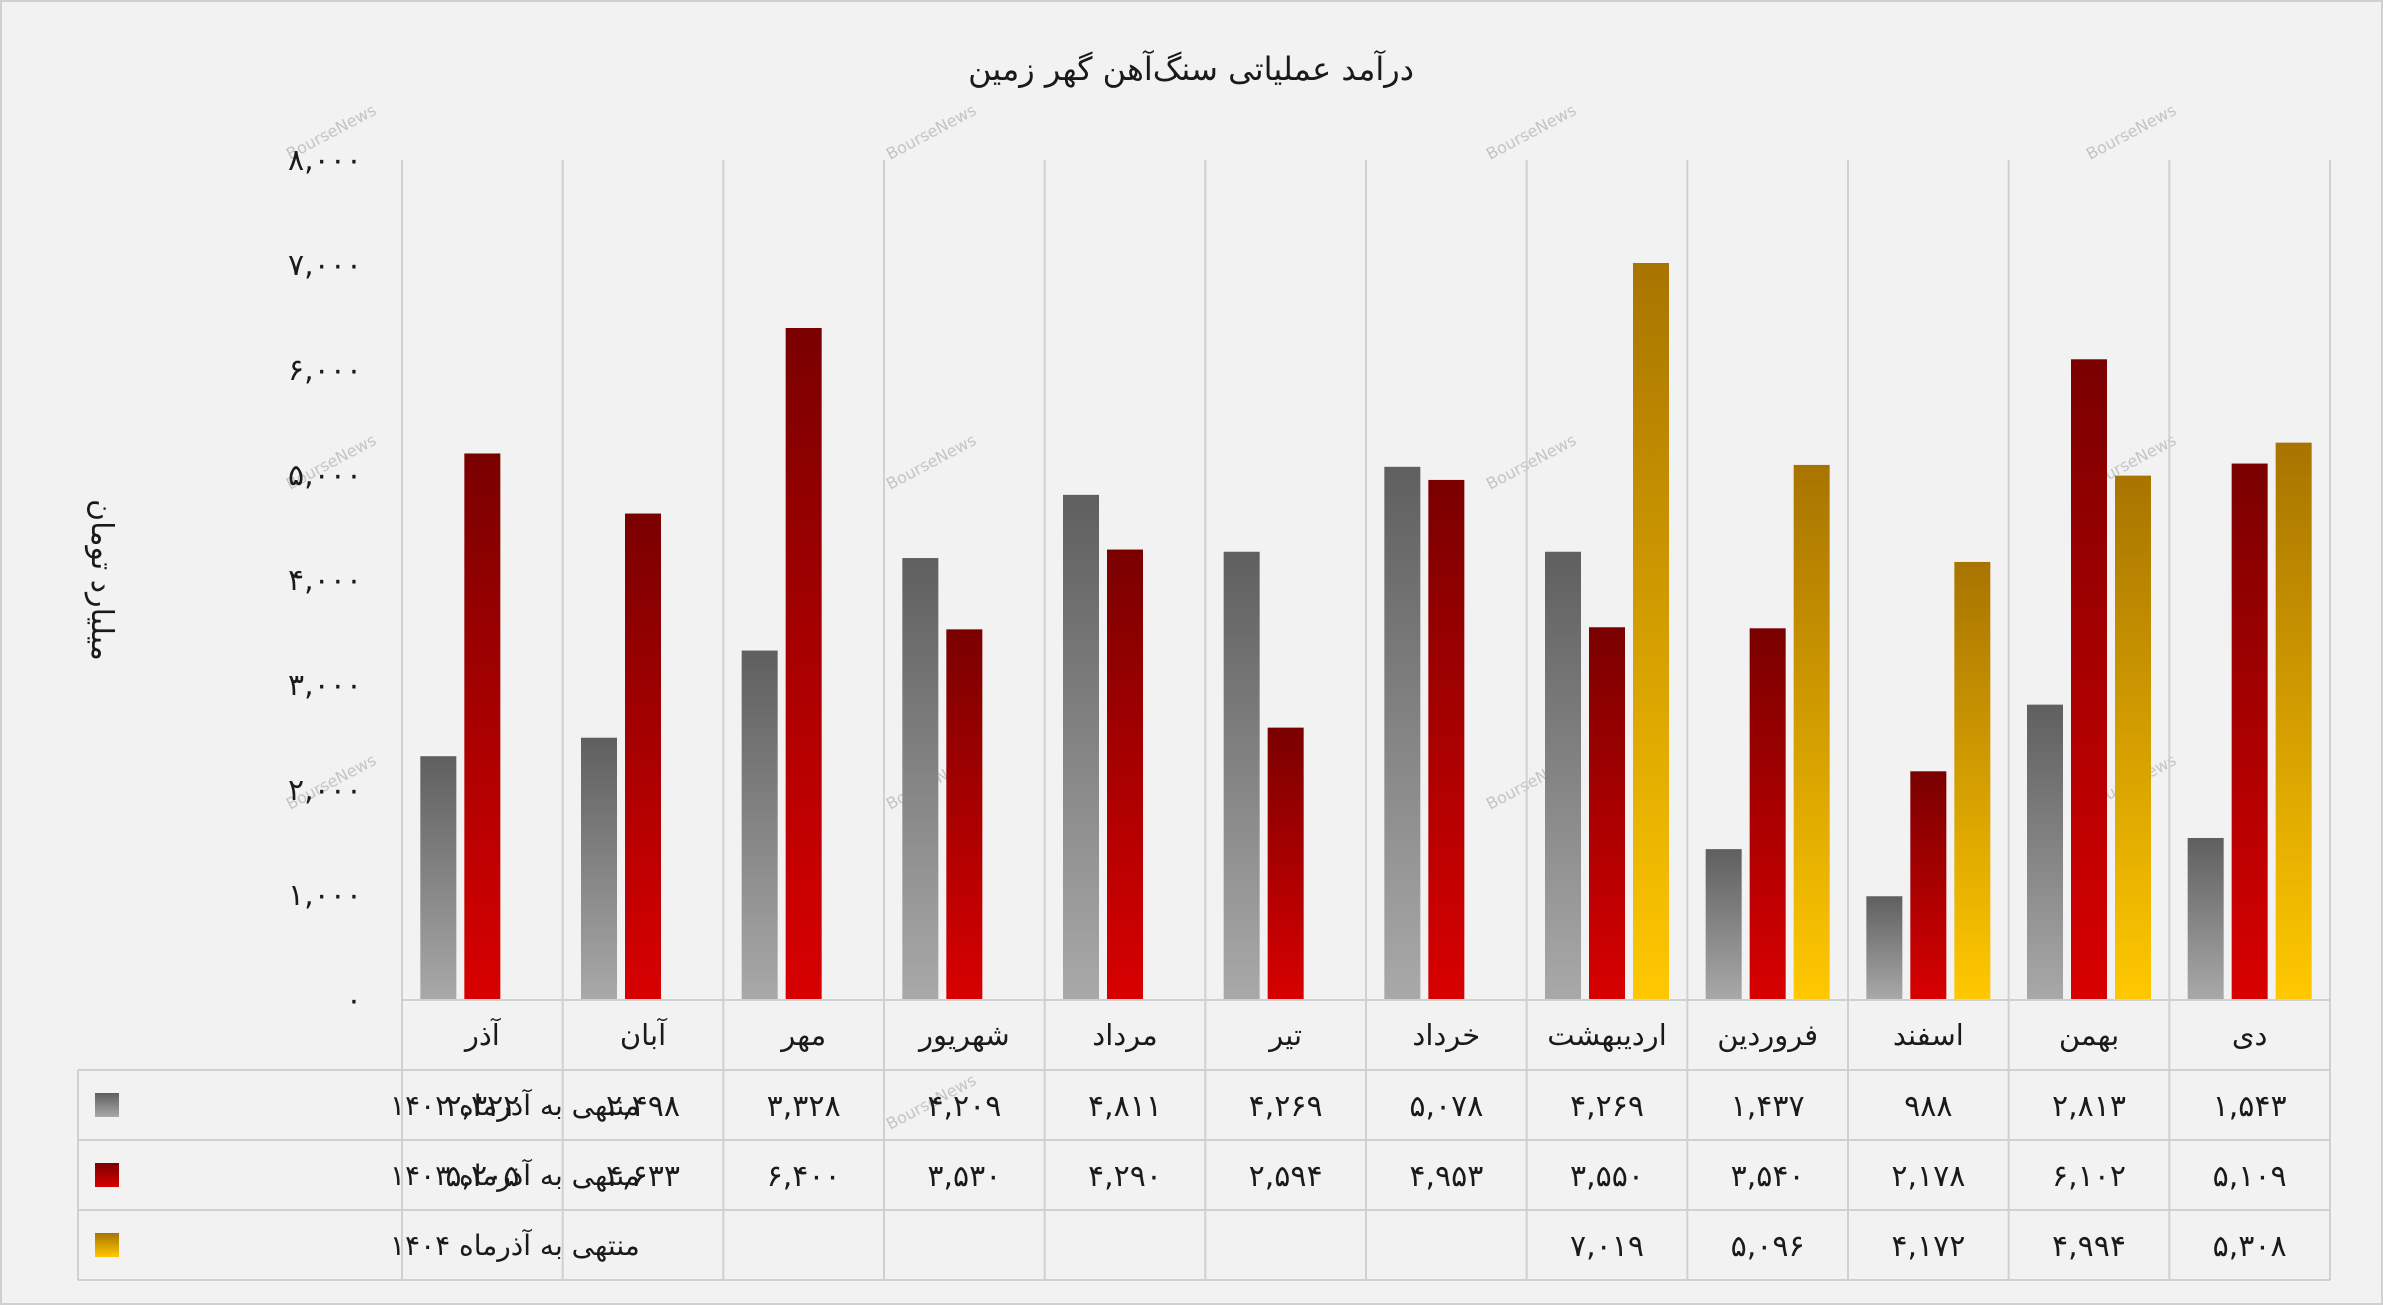  Describe the element at coordinates (325, 475) in the screenshot. I see `y-tick-label: ۵,۰۰۰` at that location.